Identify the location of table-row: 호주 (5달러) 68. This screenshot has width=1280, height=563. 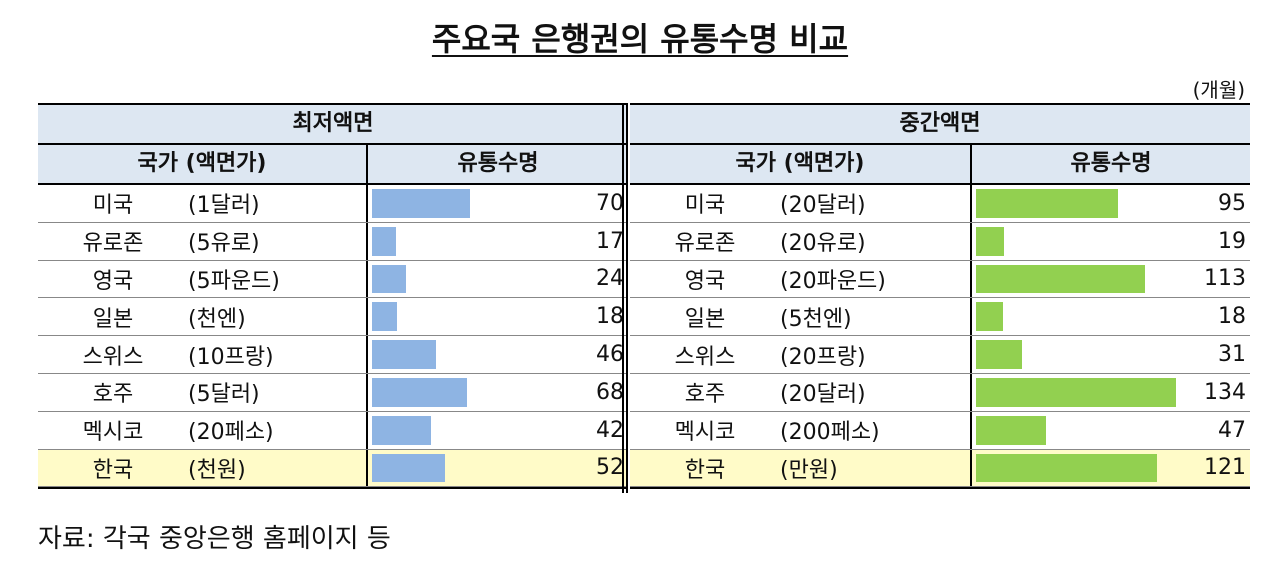
(333, 392).